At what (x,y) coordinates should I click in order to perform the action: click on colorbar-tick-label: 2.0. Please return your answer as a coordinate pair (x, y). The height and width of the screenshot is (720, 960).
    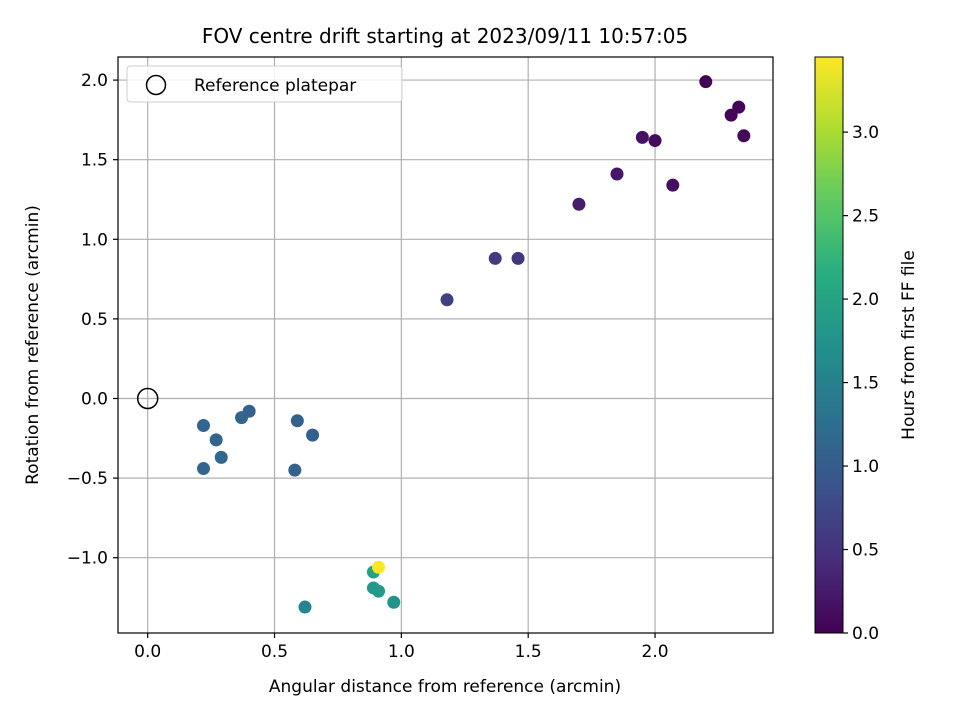
    Looking at the image, I should click on (865, 300).